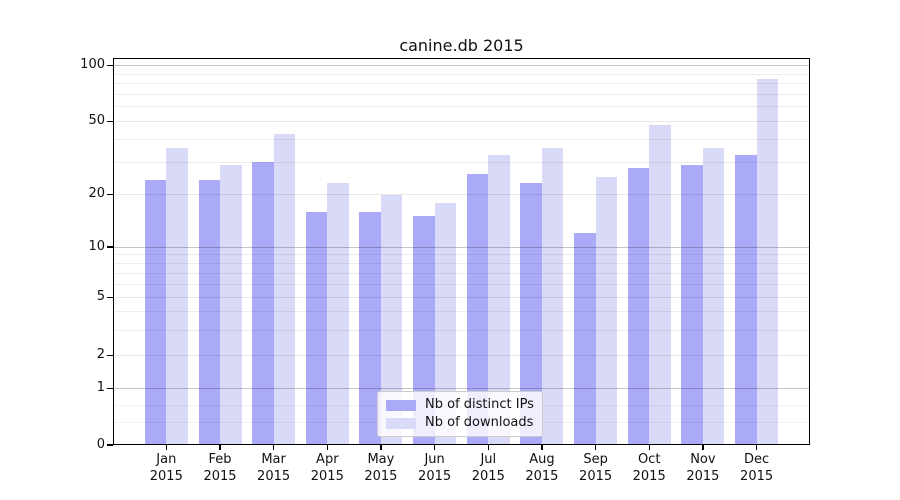 This screenshot has width=900, height=500. Describe the element at coordinates (552, 295) in the screenshot. I see `bar-downloads-aug` at that location.